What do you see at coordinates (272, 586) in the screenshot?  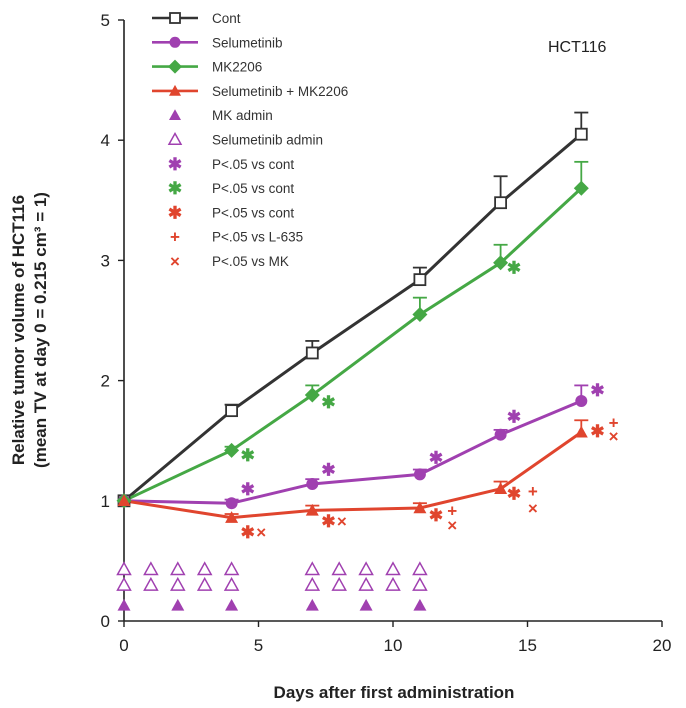 I see `admin-marks` at bounding box center [272, 586].